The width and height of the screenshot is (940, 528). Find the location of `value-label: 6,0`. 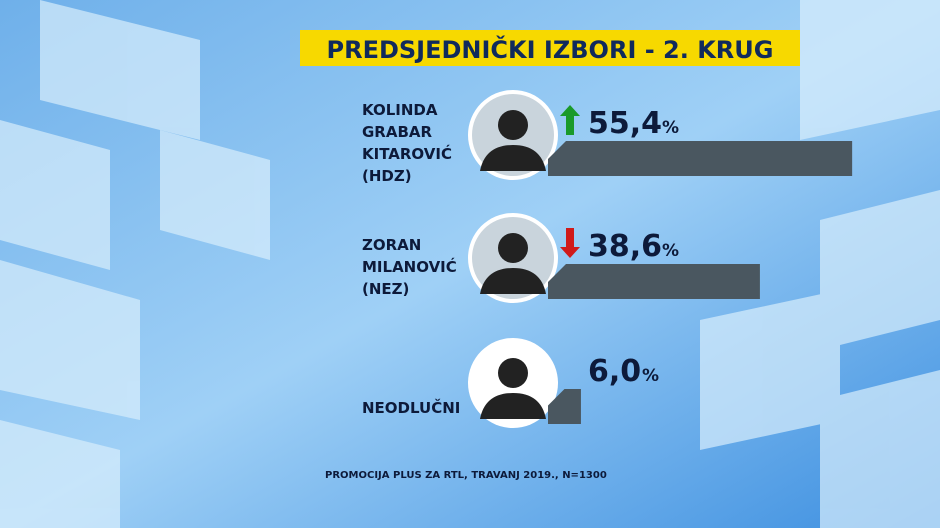

value-label: 6,0 is located at coordinates (614, 371).